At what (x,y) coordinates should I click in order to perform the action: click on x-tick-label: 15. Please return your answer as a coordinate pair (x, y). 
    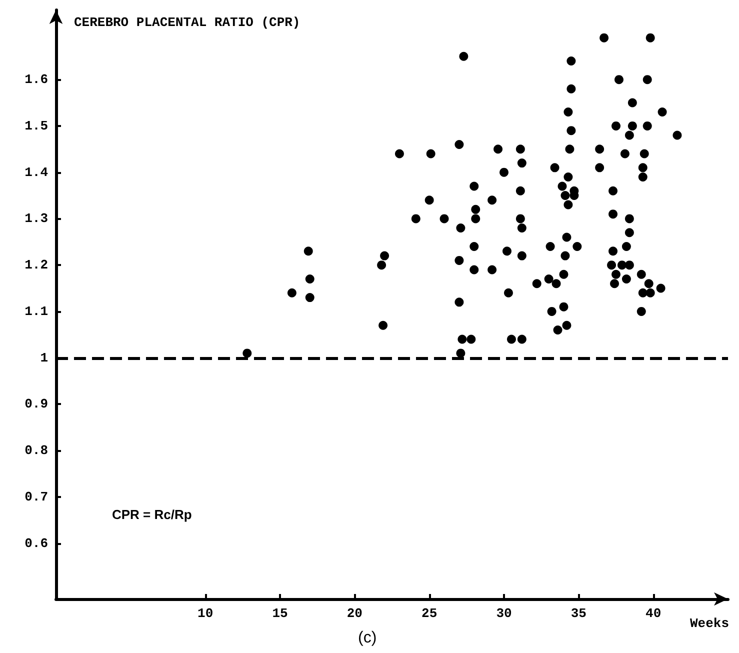
    Looking at the image, I should click on (280, 613).